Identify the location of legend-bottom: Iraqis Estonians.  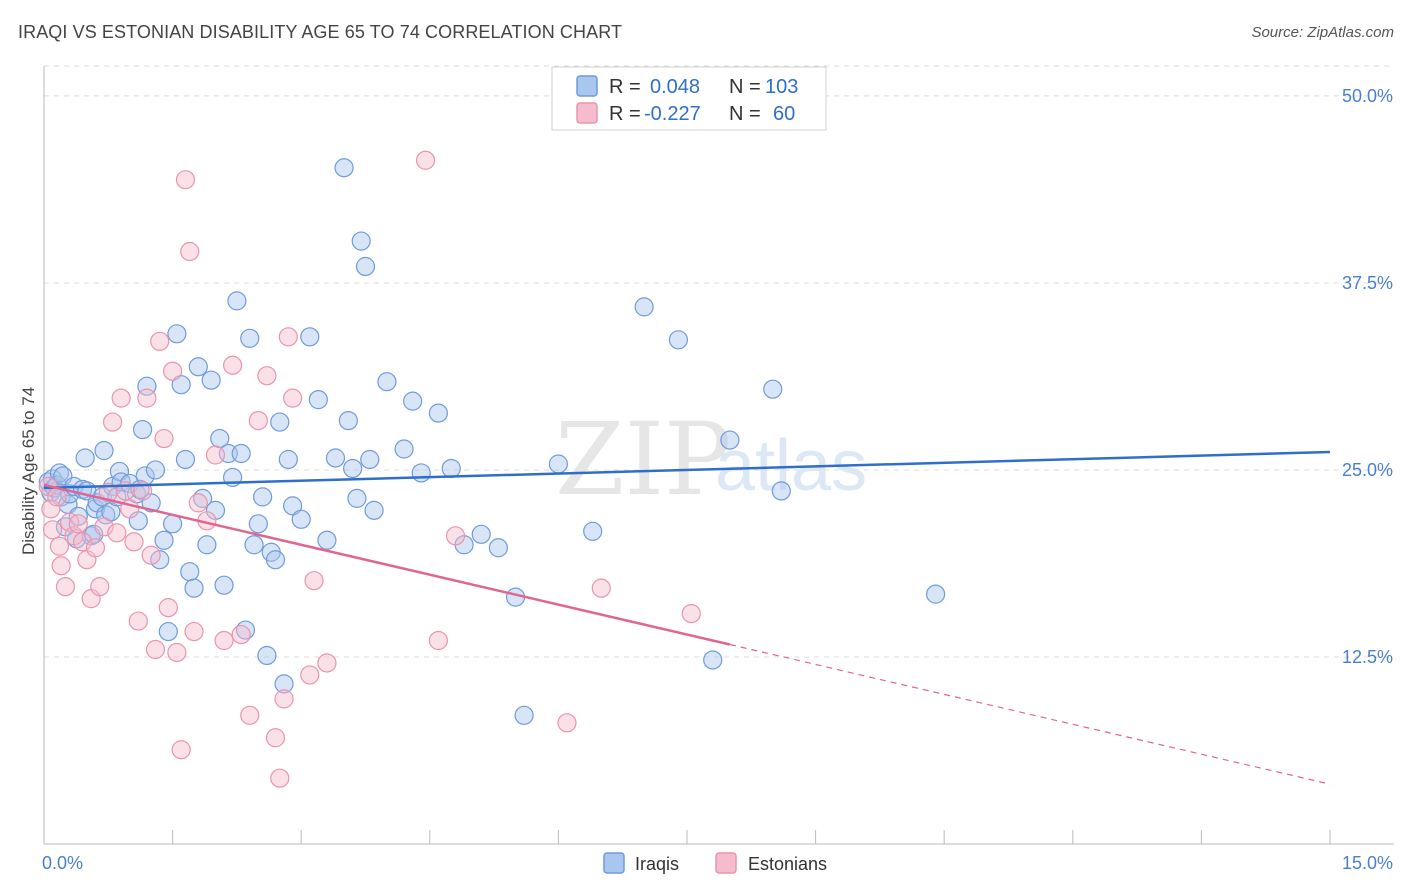
(715, 863).